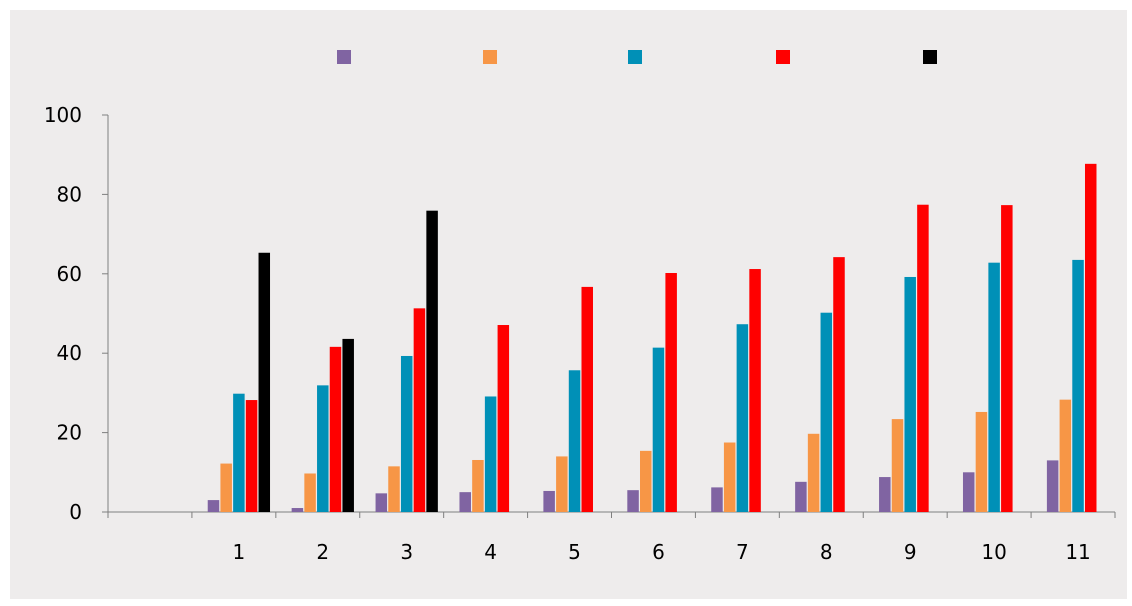 The image size is (1132, 606). I want to click on x-tick-label: 7, so click(742, 552).